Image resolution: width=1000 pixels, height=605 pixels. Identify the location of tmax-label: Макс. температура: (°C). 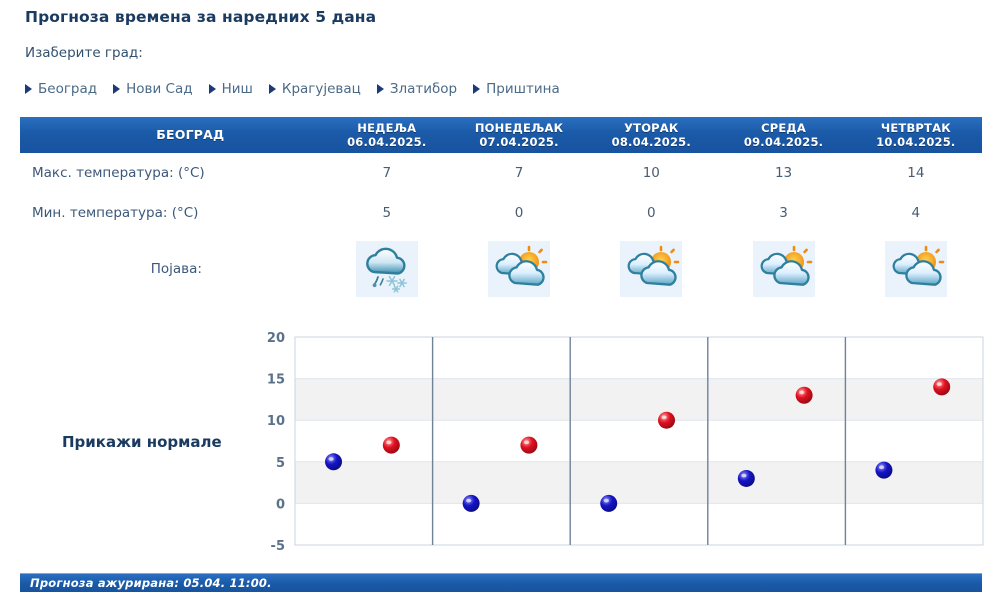
(118, 173).